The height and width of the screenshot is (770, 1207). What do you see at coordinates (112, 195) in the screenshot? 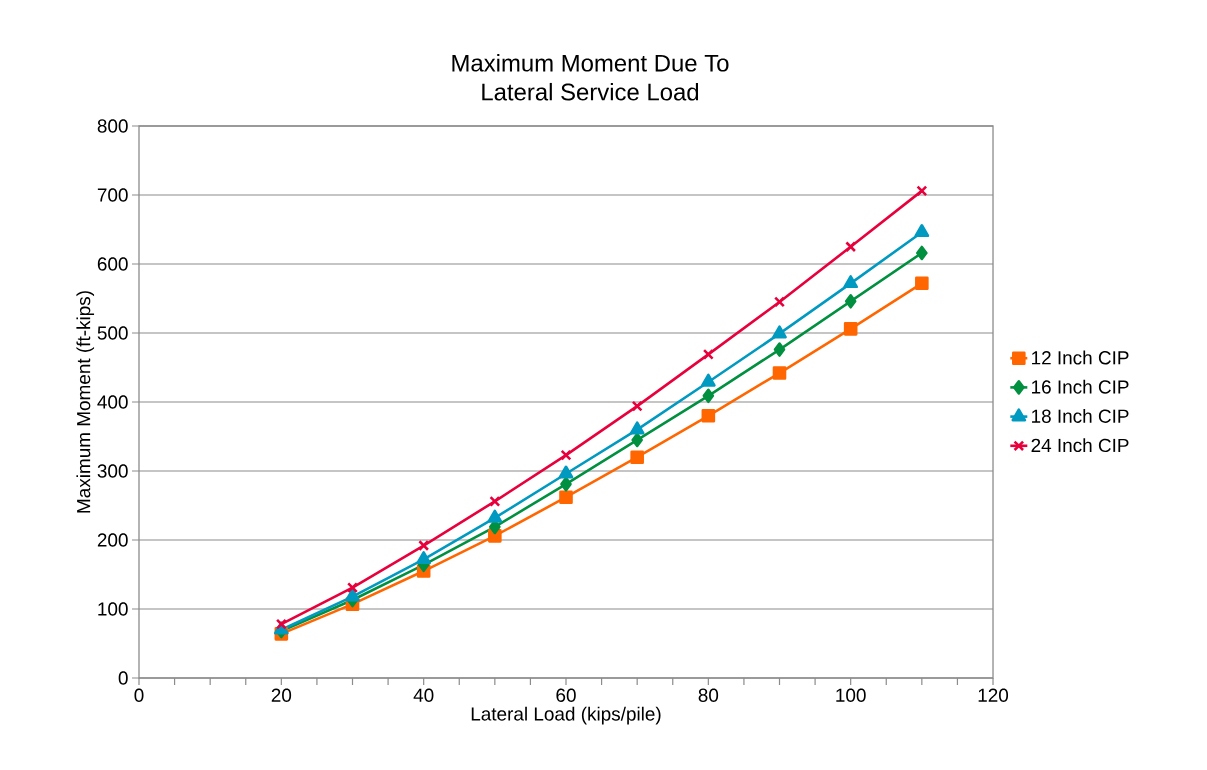
I see `y-tick-label: 700` at bounding box center [112, 195].